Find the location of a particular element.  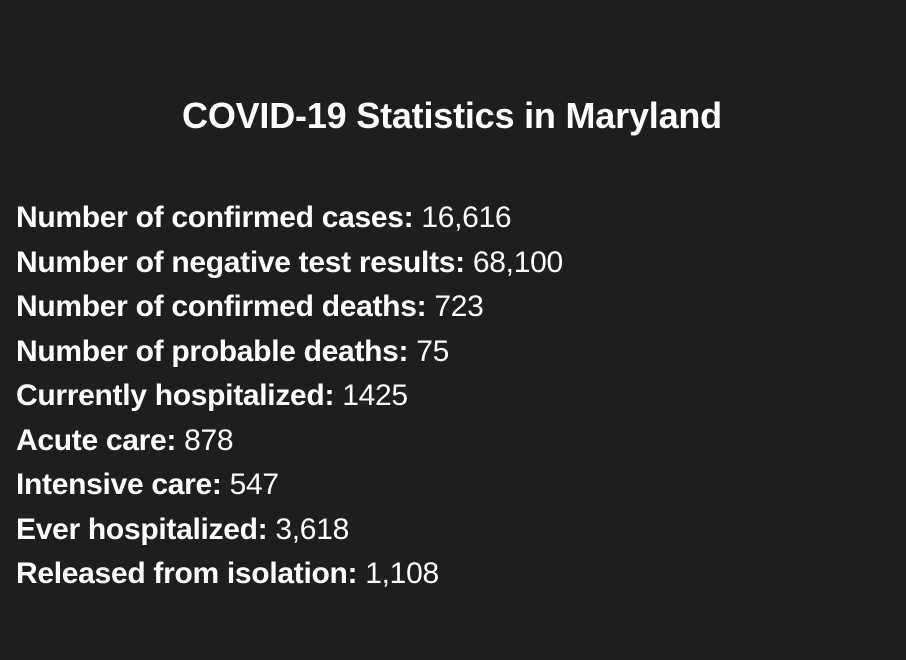

stat-confirmed-cases: Number of confirmed cases: 16,616 is located at coordinates (289, 218).